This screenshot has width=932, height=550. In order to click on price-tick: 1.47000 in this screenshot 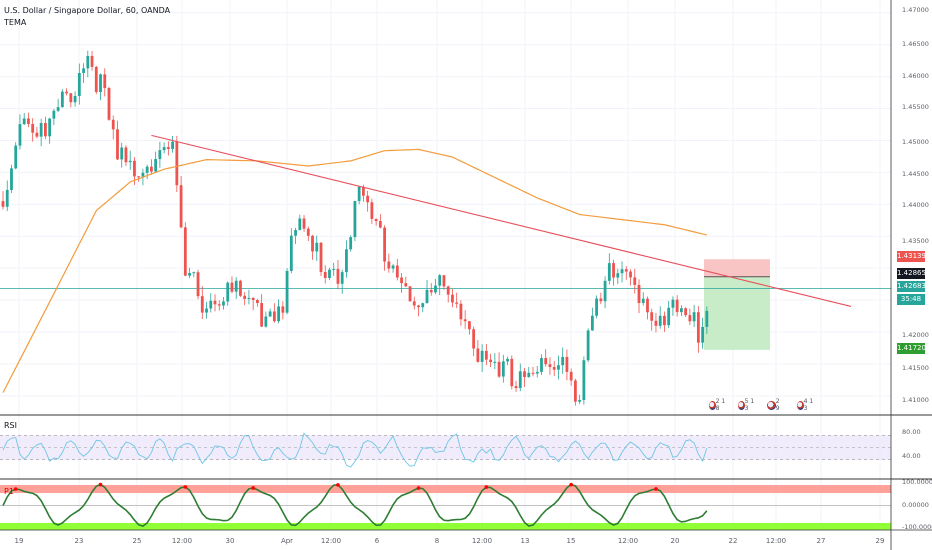, I will do `click(915, 10)`.